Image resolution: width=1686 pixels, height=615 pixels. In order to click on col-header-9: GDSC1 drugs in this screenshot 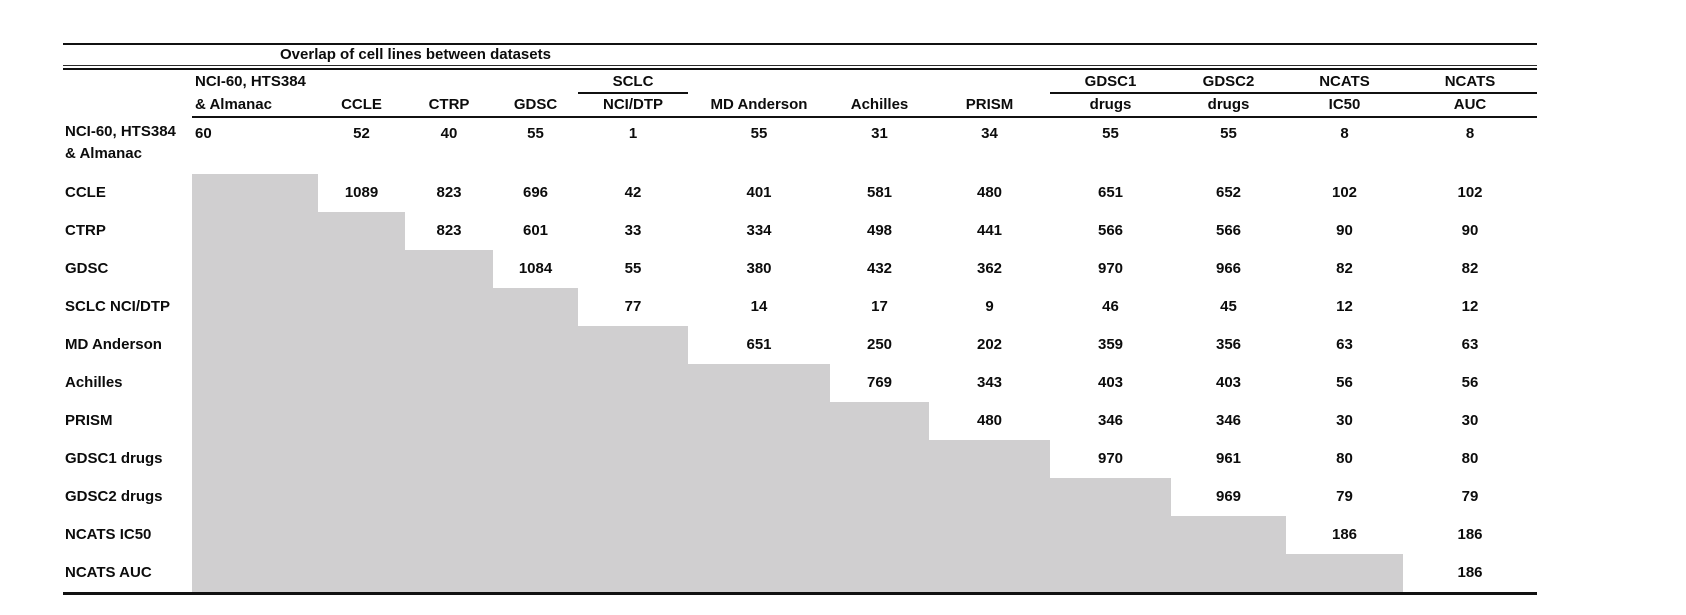, I will do `click(1110, 94)`.